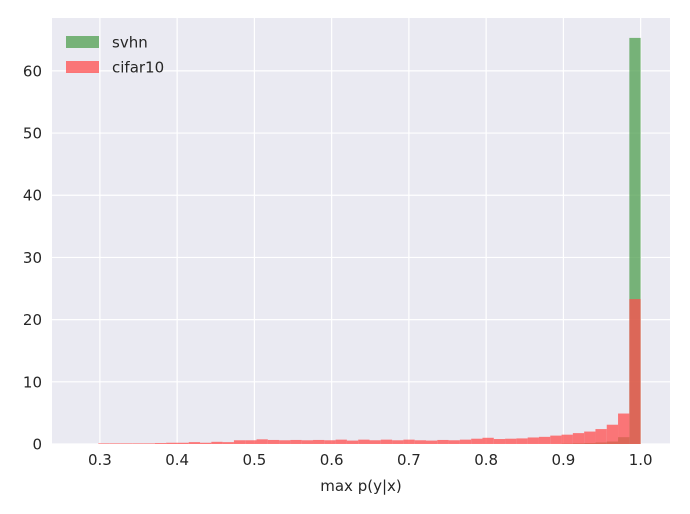 The image size is (690, 514). Describe the element at coordinates (332, 460) in the screenshot. I see `x-tick-label: 0.6` at that location.